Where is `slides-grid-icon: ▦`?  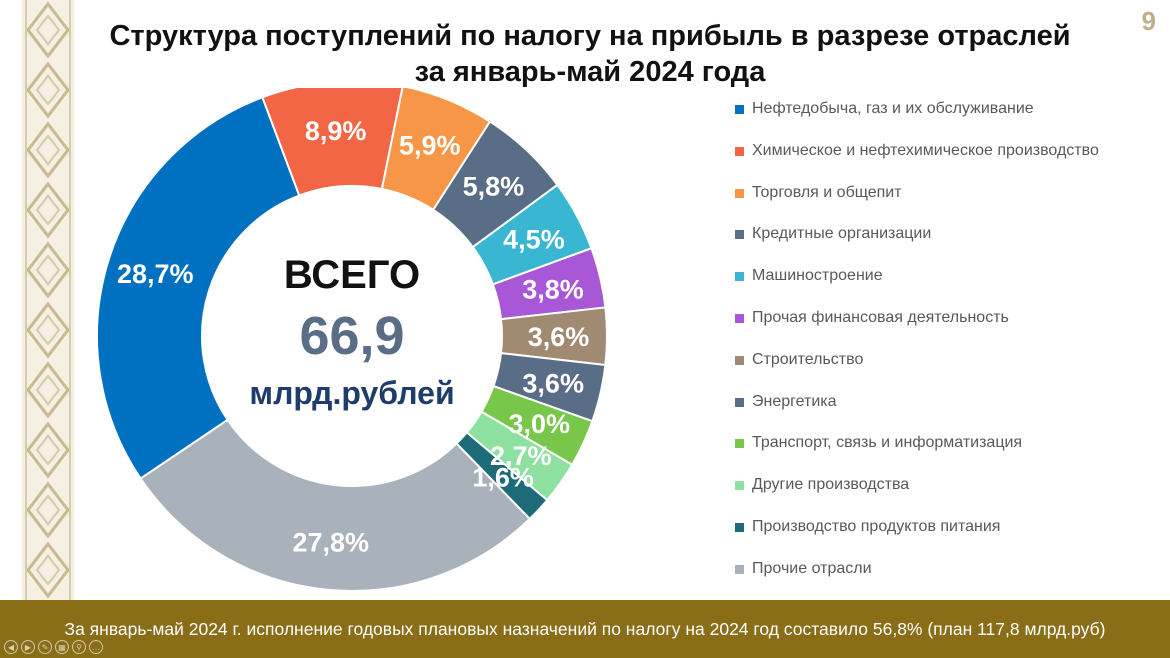 slides-grid-icon: ▦ is located at coordinates (62, 647).